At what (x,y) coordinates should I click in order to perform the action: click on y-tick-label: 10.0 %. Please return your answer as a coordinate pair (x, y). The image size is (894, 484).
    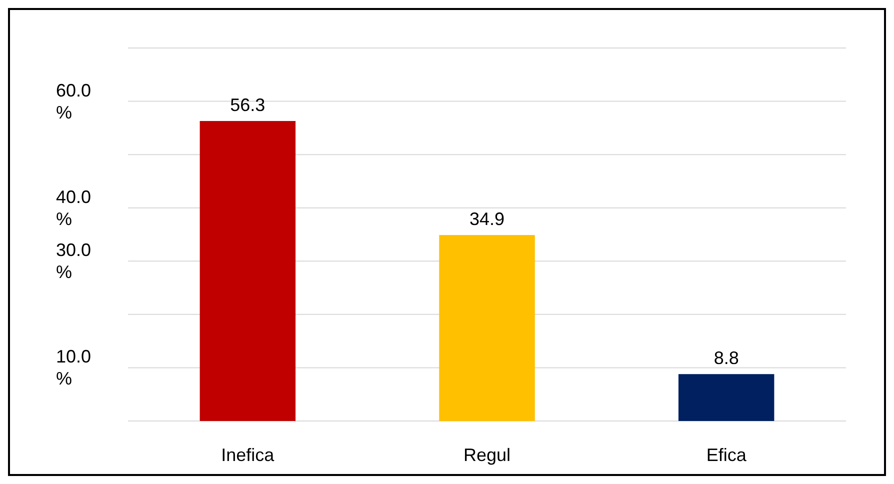
    Looking at the image, I should click on (74, 367).